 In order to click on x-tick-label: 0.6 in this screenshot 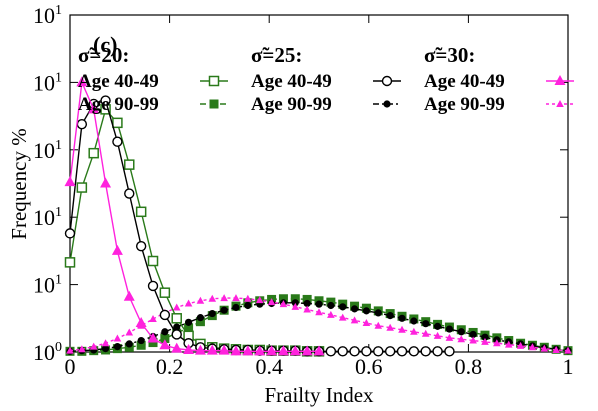, I will do `click(369, 366)`.